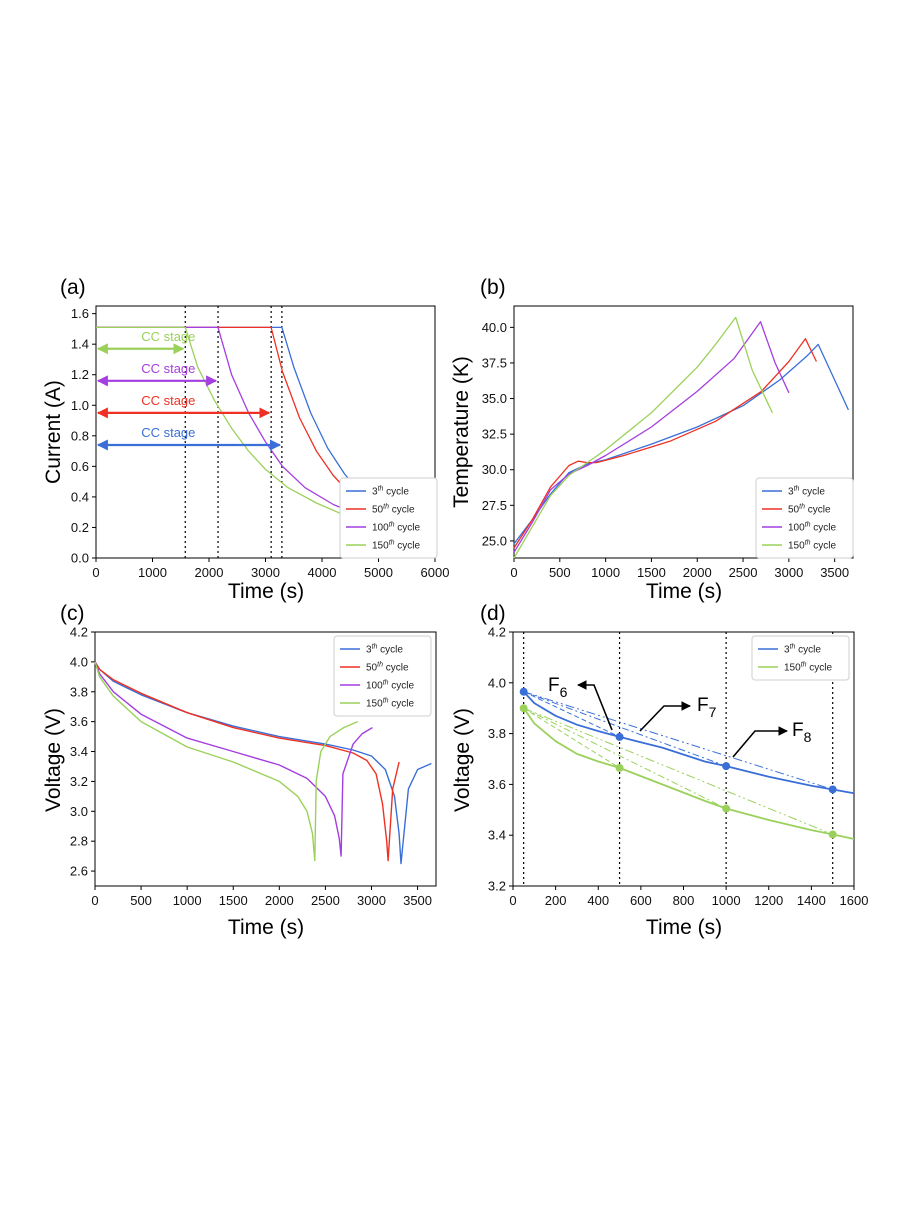 Image resolution: width=915 pixels, height=1221 pixels. I want to click on legend-box, so click(804, 518).